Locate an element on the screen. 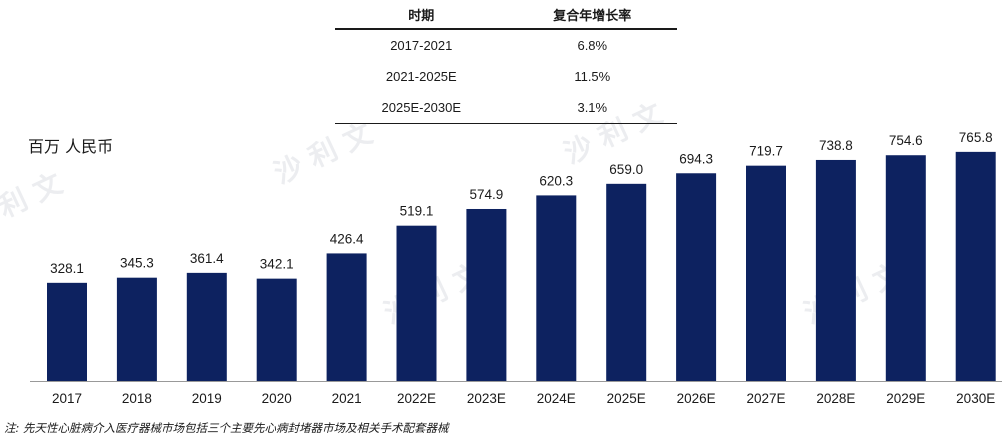 This screenshot has width=1007, height=438. bar-2027E is located at coordinates (766, 273).